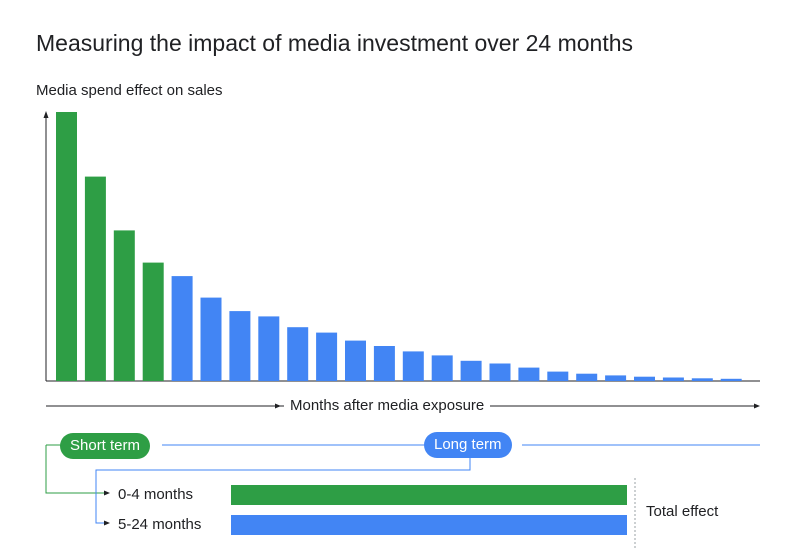 This screenshot has width=796, height=557. What do you see at coordinates (107, 493) in the screenshot?
I see `short-term-bracket-arrow` at bounding box center [107, 493].